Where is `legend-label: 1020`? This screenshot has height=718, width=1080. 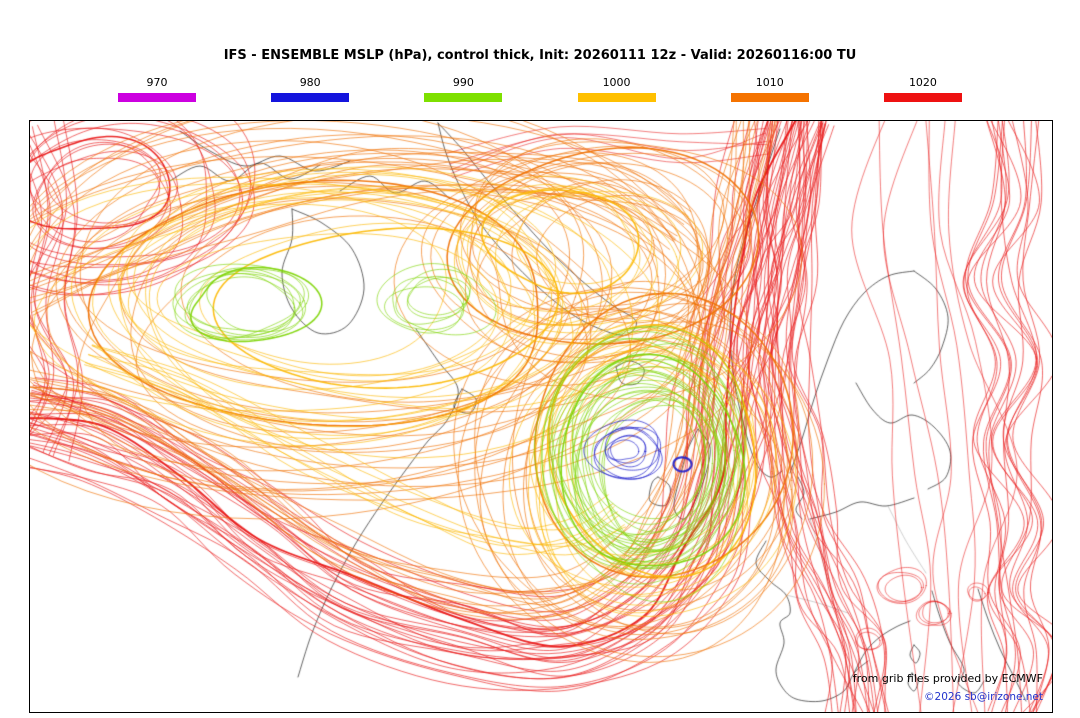
legend-label: 1020 is located at coordinates (922, 82).